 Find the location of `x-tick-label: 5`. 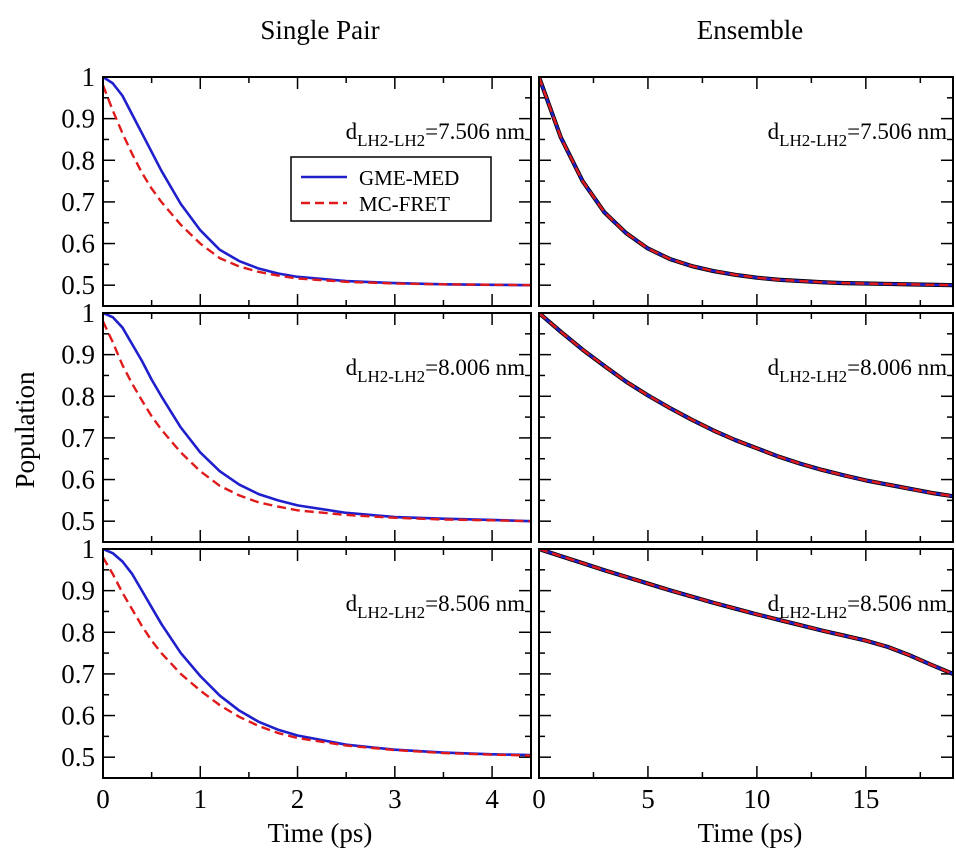

x-tick-label: 5 is located at coordinates (648, 799).